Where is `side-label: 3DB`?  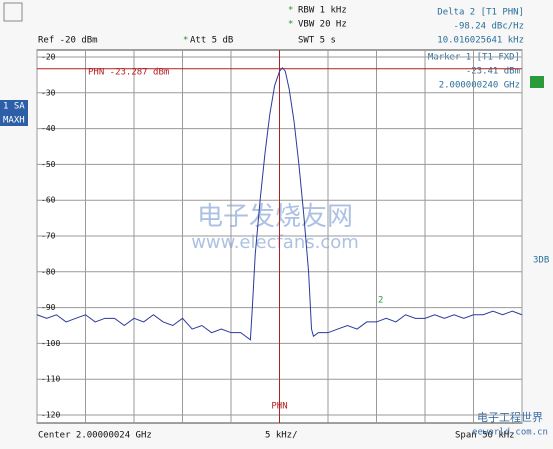 side-label: 3DB is located at coordinates (541, 261).